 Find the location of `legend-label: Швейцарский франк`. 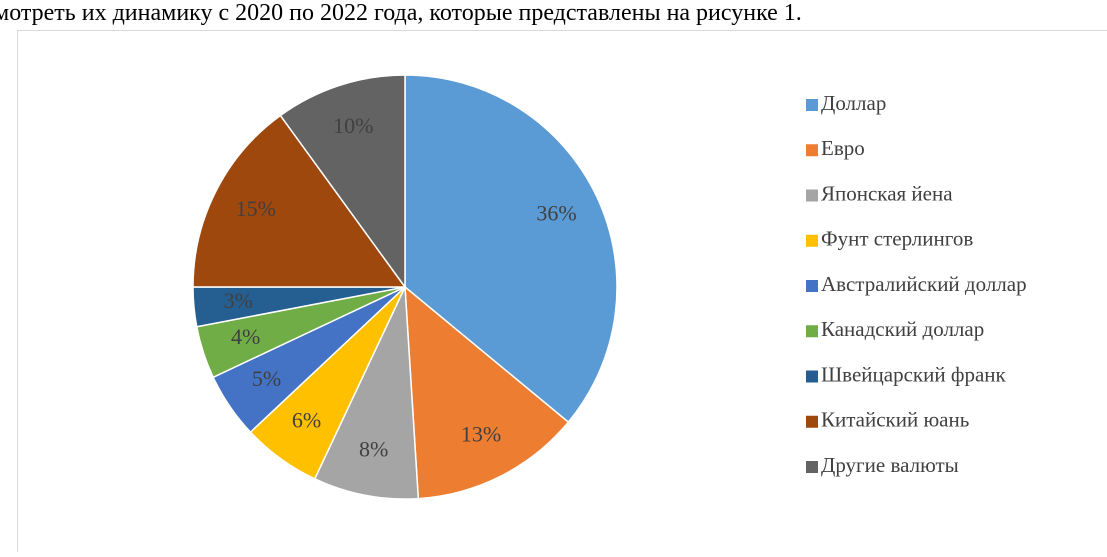

legend-label: Швейцарский франк is located at coordinates (914, 374).